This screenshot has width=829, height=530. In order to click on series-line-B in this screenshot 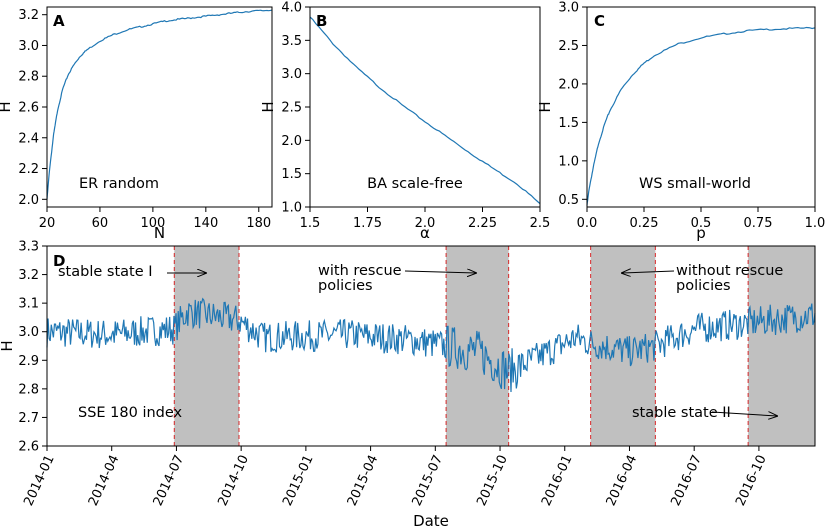, I will do `click(425, 110)`.